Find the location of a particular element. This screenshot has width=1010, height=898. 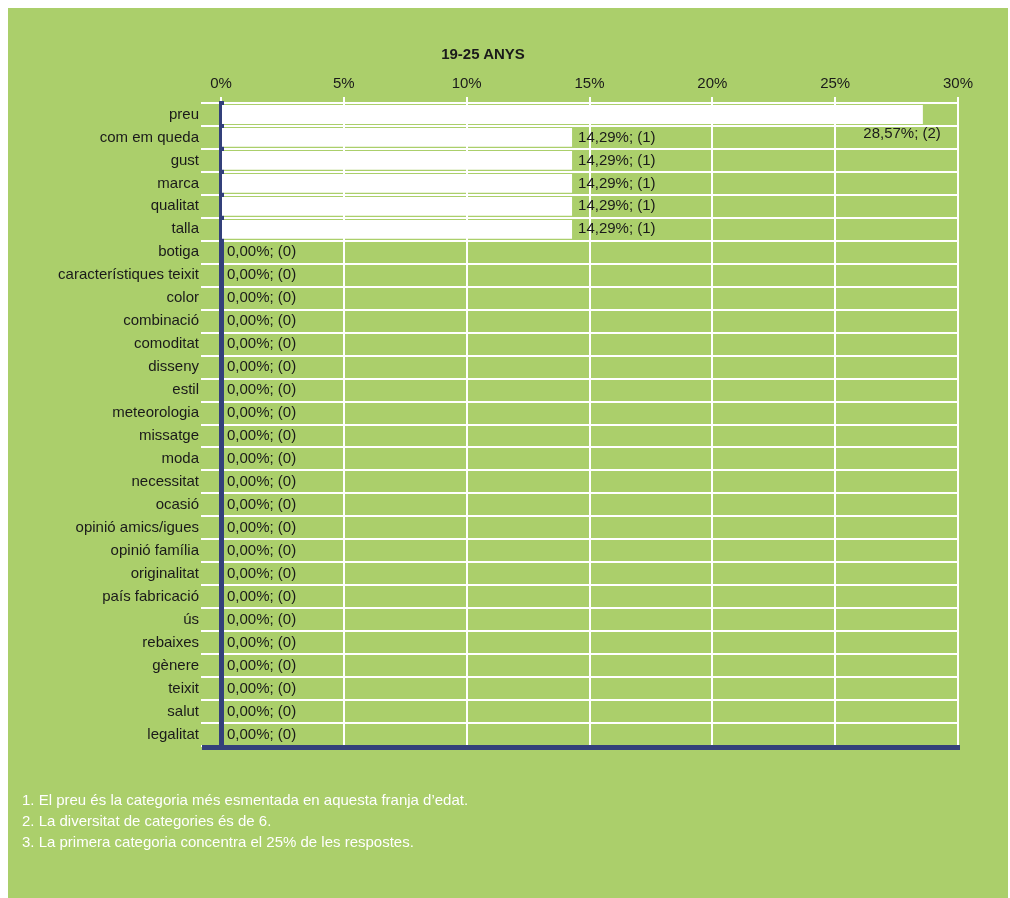

text: 3. La primera categoria concentra el 25% de les respostes. is located at coordinates (218, 842).